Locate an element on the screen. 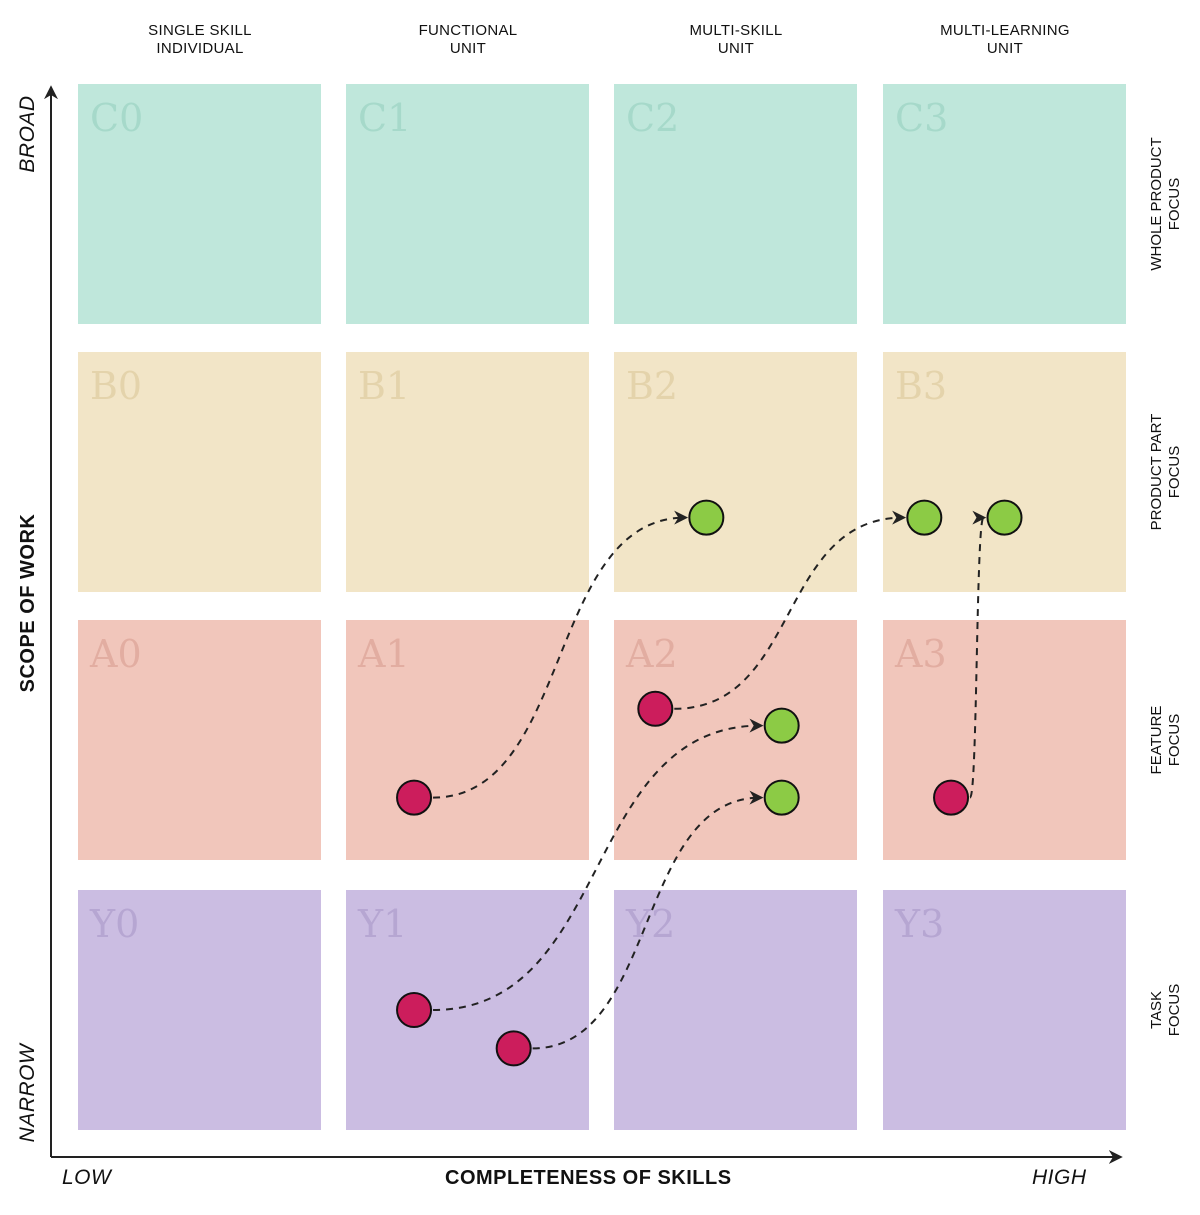 This screenshot has height=1215, width=1200. cell-c1: C1 is located at coordinates (467, 204).